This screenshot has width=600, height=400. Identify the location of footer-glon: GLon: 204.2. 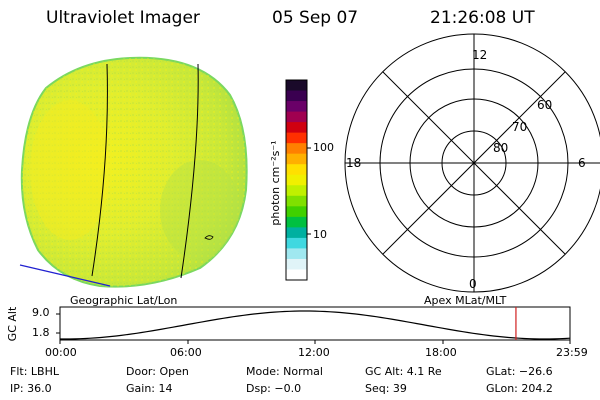
(519, 388).